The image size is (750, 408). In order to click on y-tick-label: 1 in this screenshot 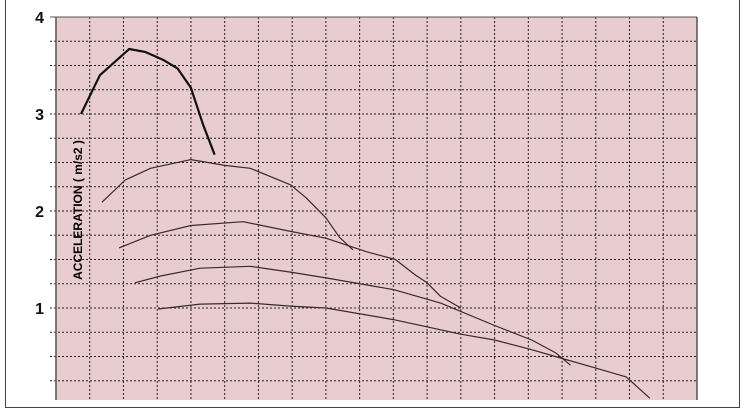, I will do `click(39, 309)`.